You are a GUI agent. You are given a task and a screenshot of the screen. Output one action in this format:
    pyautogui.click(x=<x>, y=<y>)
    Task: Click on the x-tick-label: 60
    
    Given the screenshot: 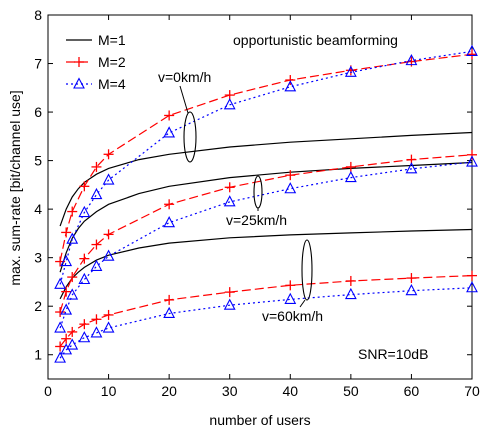 What is the action you would take?
    pyautogui.click(x=412, y=391)
    